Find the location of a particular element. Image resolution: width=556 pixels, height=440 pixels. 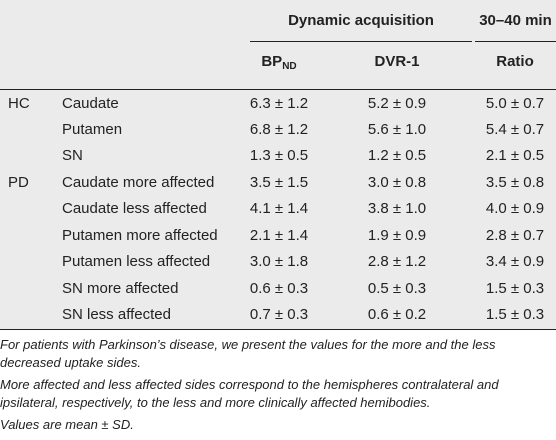

footnote-values: Values are mean ± SD. is located at coordinates (67, 424).